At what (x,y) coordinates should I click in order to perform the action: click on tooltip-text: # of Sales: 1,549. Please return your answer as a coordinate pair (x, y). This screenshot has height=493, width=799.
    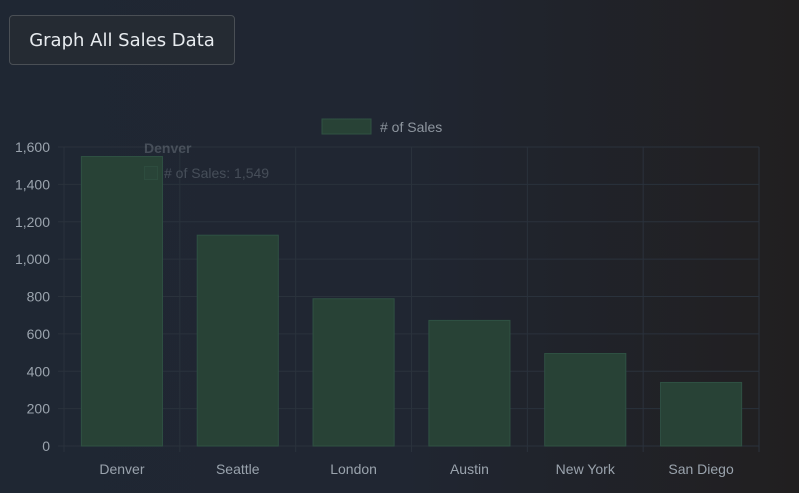
    Looking at the image, I should click on (217, 173).